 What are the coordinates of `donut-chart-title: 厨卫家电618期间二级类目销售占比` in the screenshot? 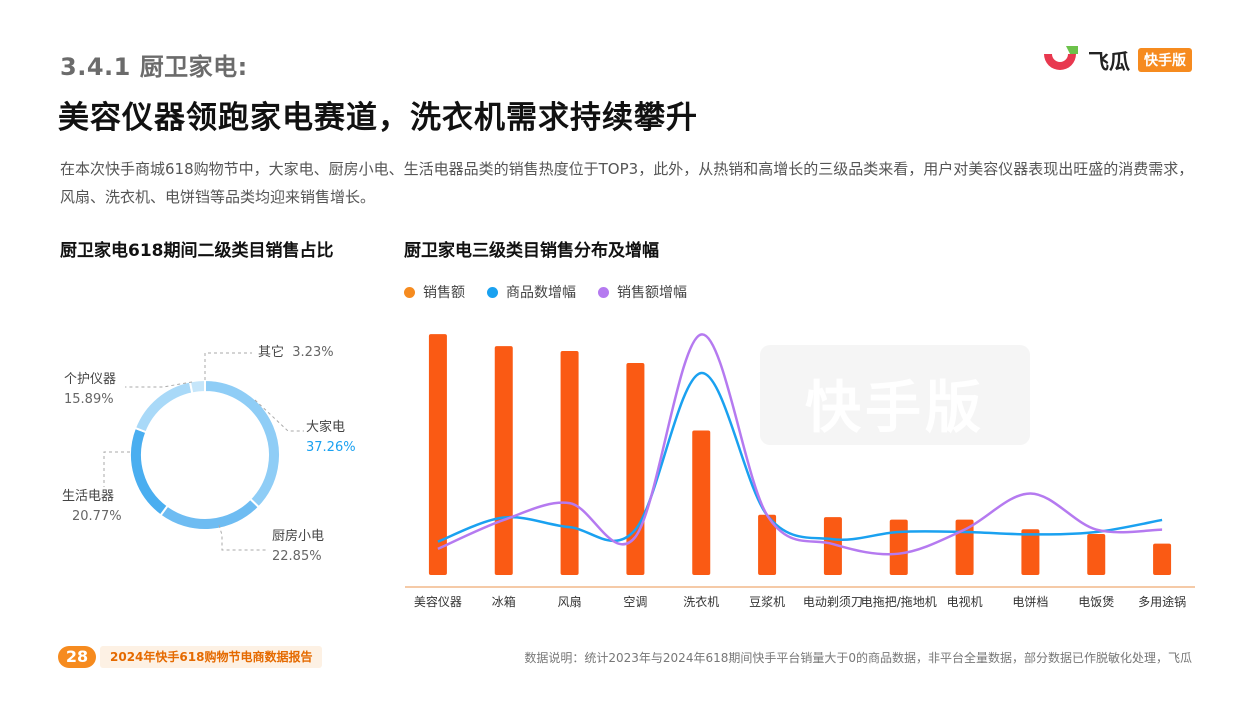 It's located at (197, 251).